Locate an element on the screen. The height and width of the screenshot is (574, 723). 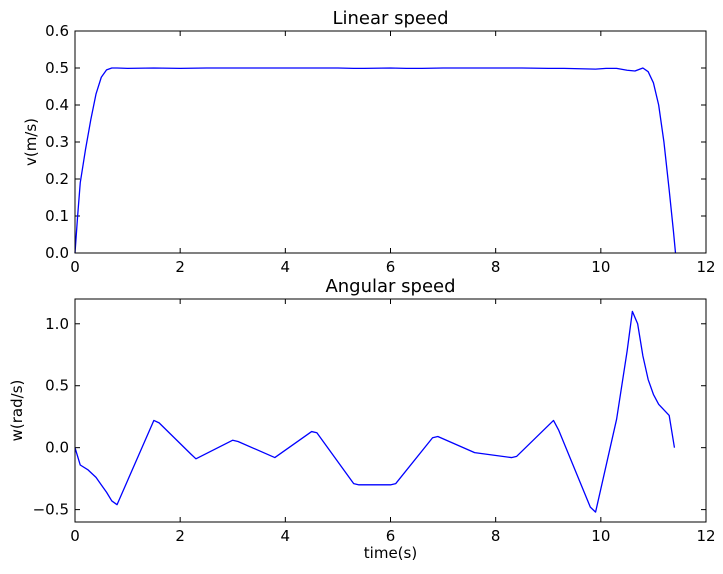
y-axis-label: v(m/s) is located at coordinates (31, 142).